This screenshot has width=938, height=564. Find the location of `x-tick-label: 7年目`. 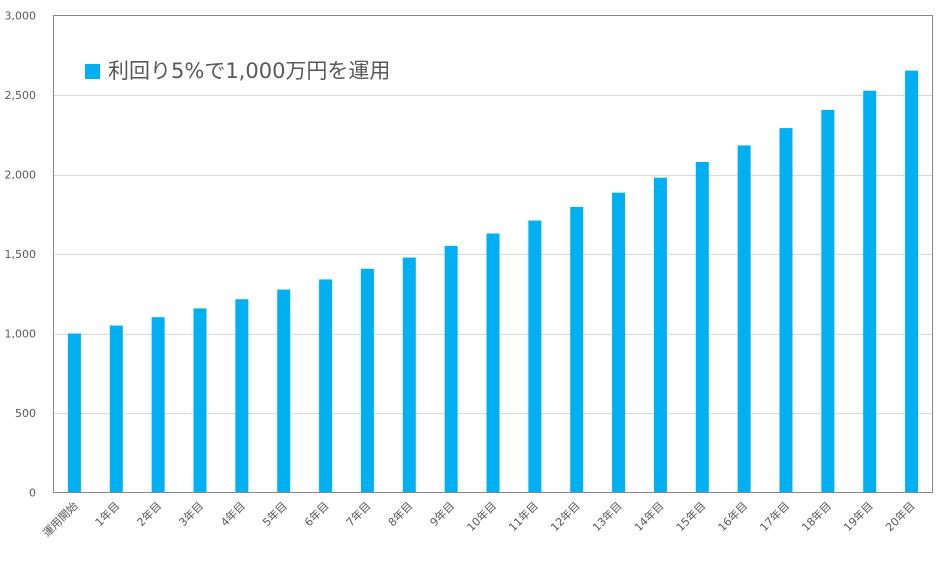

x-tick-label: 7年目 is located at coordinates (358, 514).